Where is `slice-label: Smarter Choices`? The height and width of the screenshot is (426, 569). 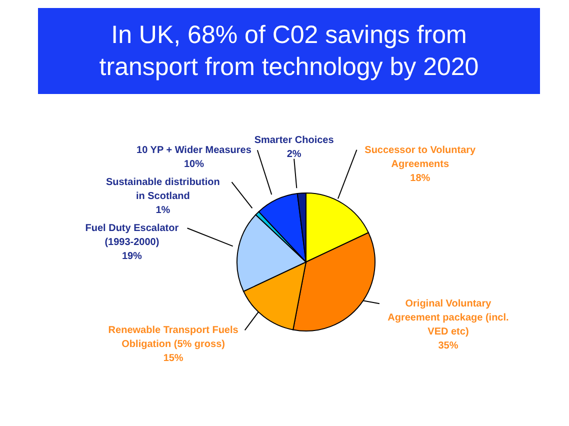 slice-label: Smarter Choices is located at coordinates (294, 140).